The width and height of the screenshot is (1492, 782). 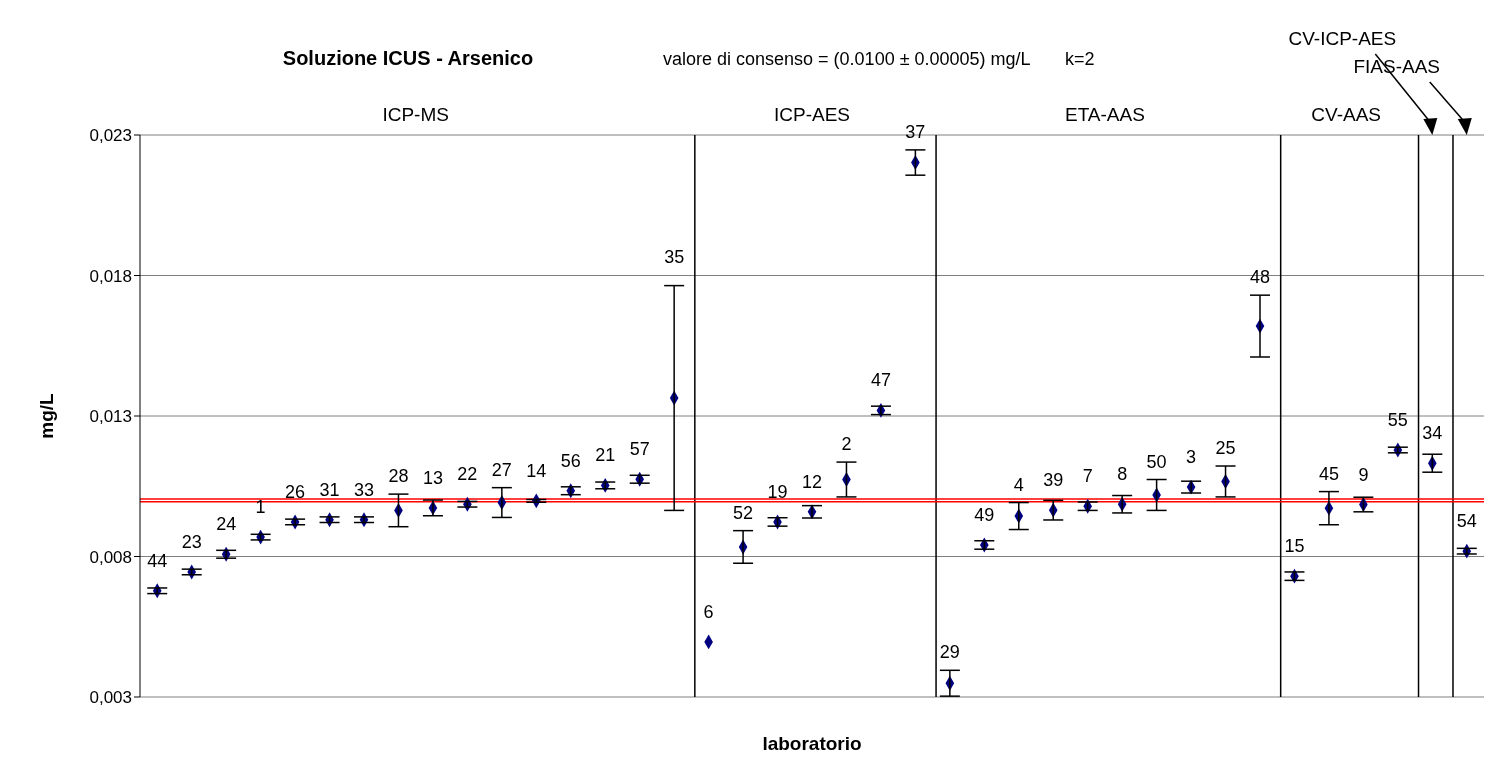 What do you see at coordinates (846, 444) in the screenshot?
I see `annotation: 2` at bounding box center [846, 444].